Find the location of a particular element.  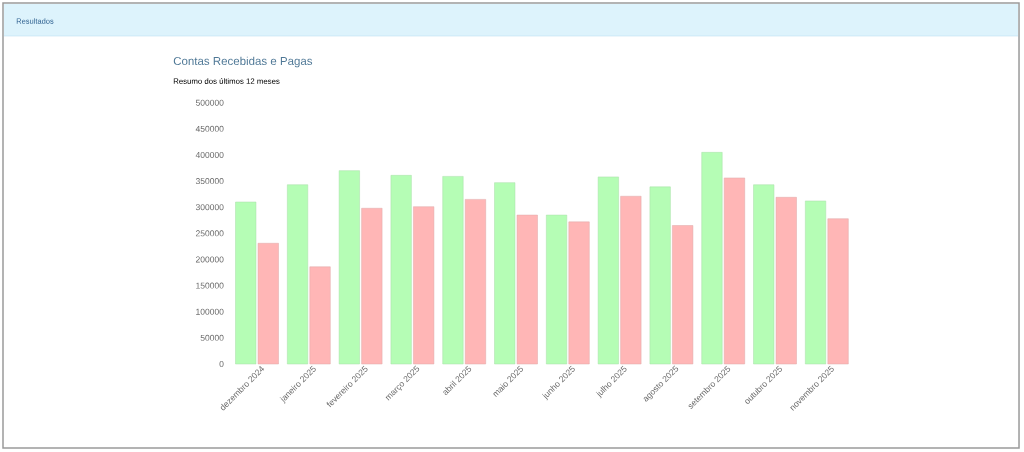

y-tick-label: 0 is located at coordinates (221, 364).